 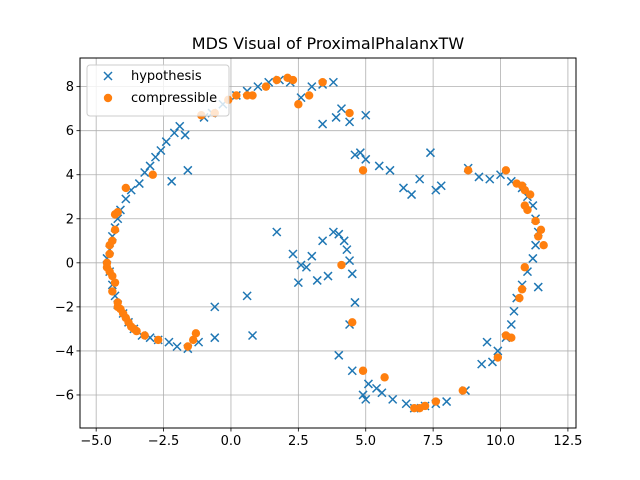 I want to click on legend-marker-compressible, so click(x=108, y=98).